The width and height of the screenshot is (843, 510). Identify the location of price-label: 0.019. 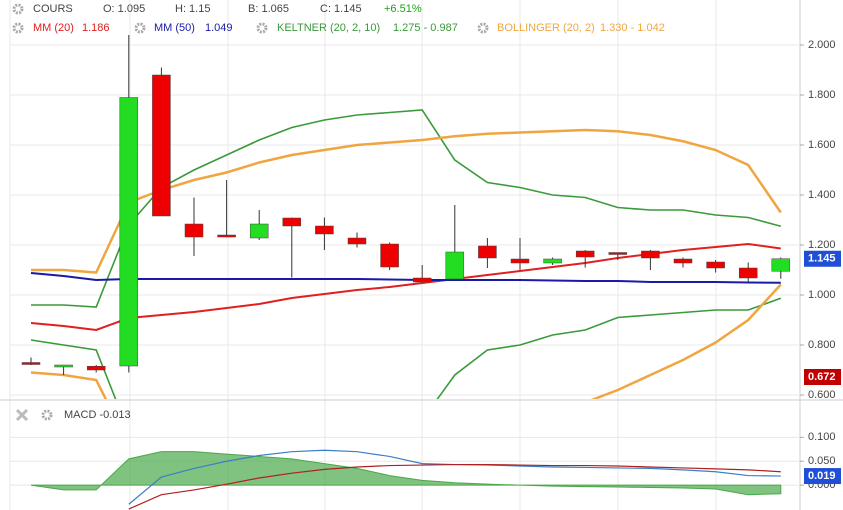
(822, 476).